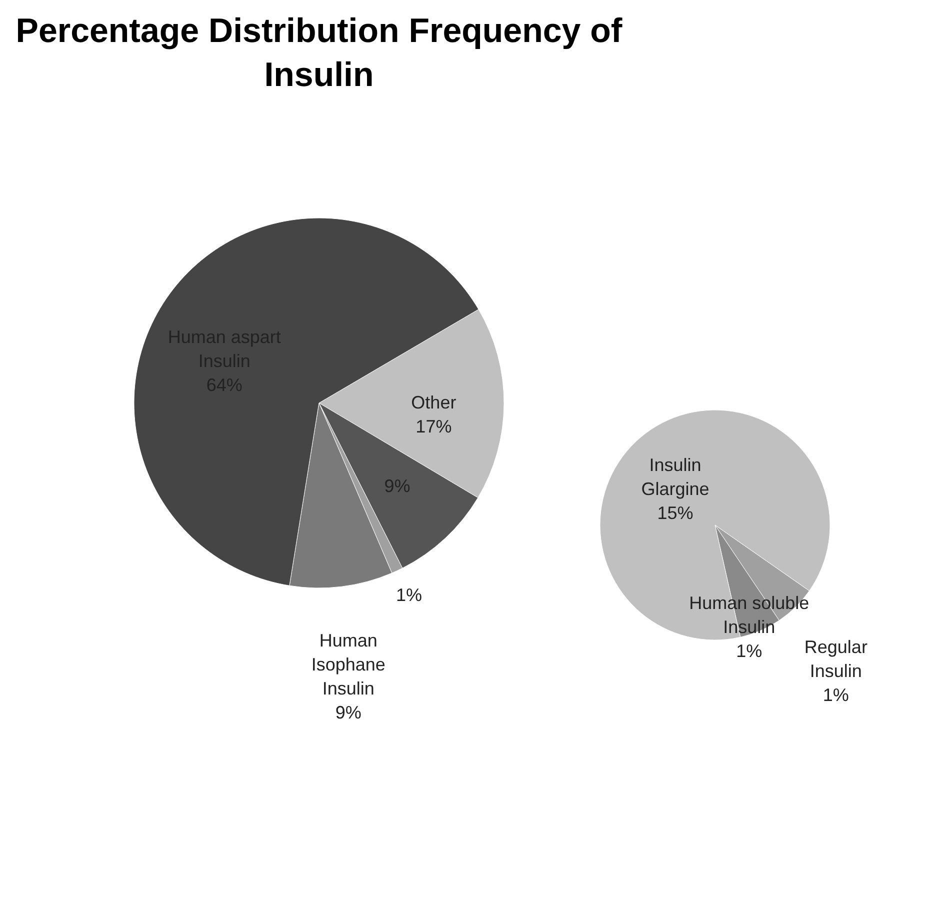 This screenshot has width=925, height=901. Describe the element at coordinates (348, 664) in the screenshot. I see `slice-label: Human Isophane Insulin` at that location.